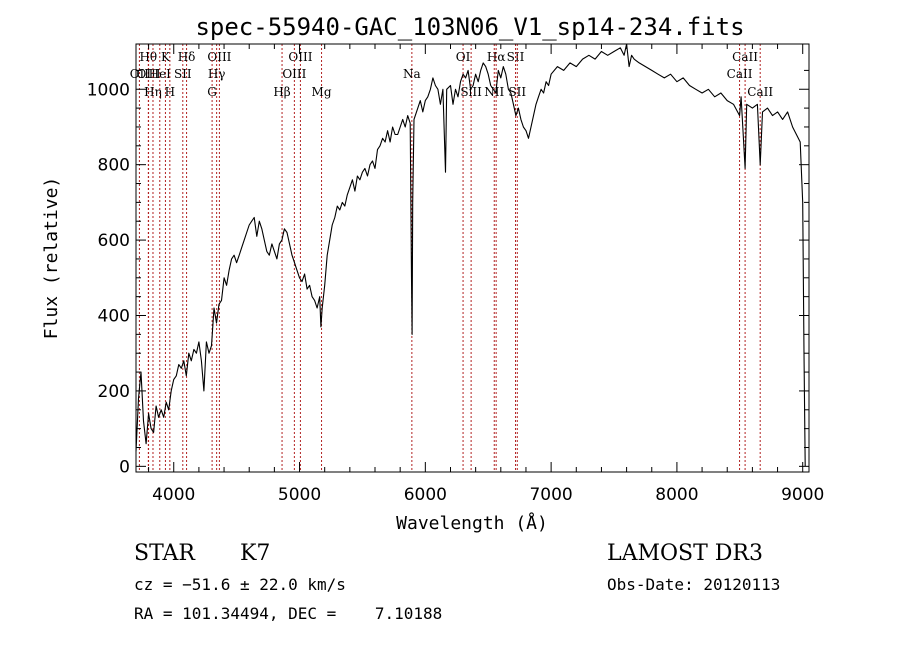 This screenshot has width=900, height=649. Describe the element at coordinates (517, 92) in the screenshot. I see `line-label-22: SII` at that location.